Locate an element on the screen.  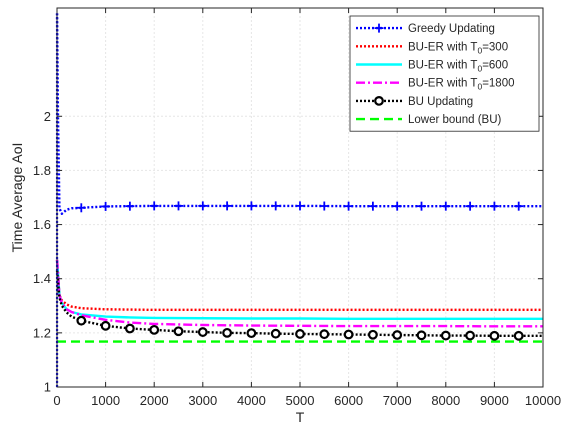
legend-item: BU-ER with T0=600 is located at coordinates (432, 67).